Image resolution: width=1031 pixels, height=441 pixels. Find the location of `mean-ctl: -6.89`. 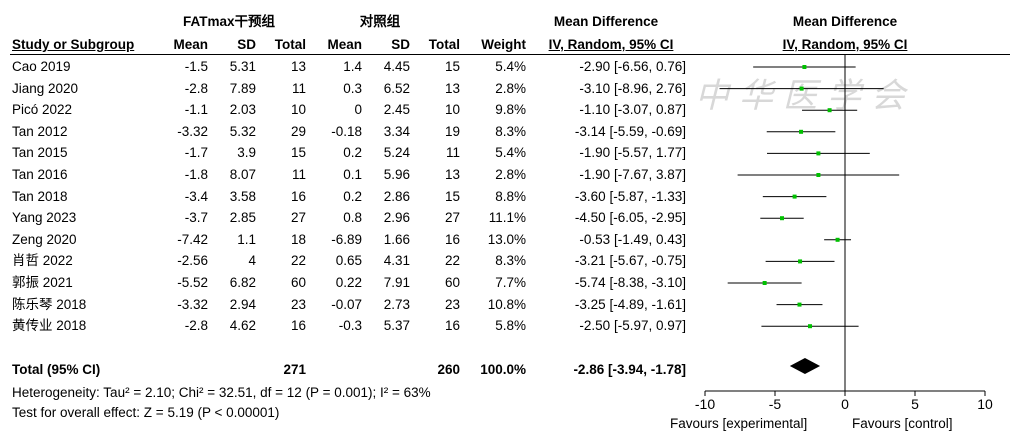

mean-ctl: -6.89 is located at coordinates (346, 239).